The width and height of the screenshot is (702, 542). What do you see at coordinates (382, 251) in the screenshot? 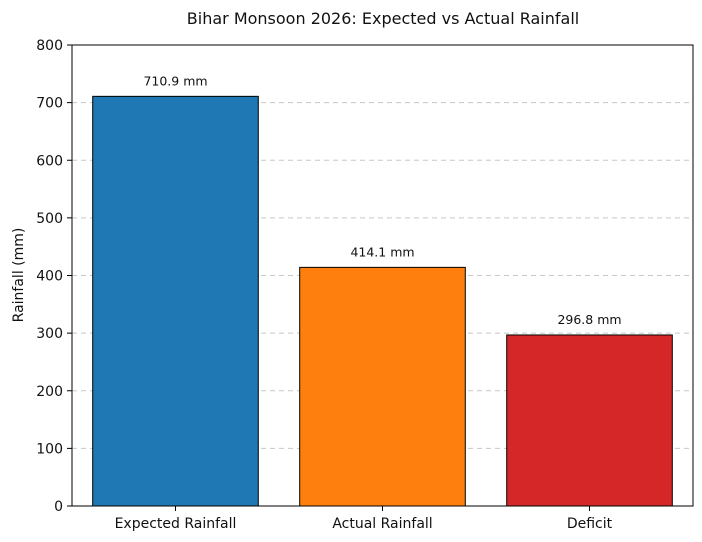
I see `bar-value-label: 414.1 mm` at bounding box center [382, 251].